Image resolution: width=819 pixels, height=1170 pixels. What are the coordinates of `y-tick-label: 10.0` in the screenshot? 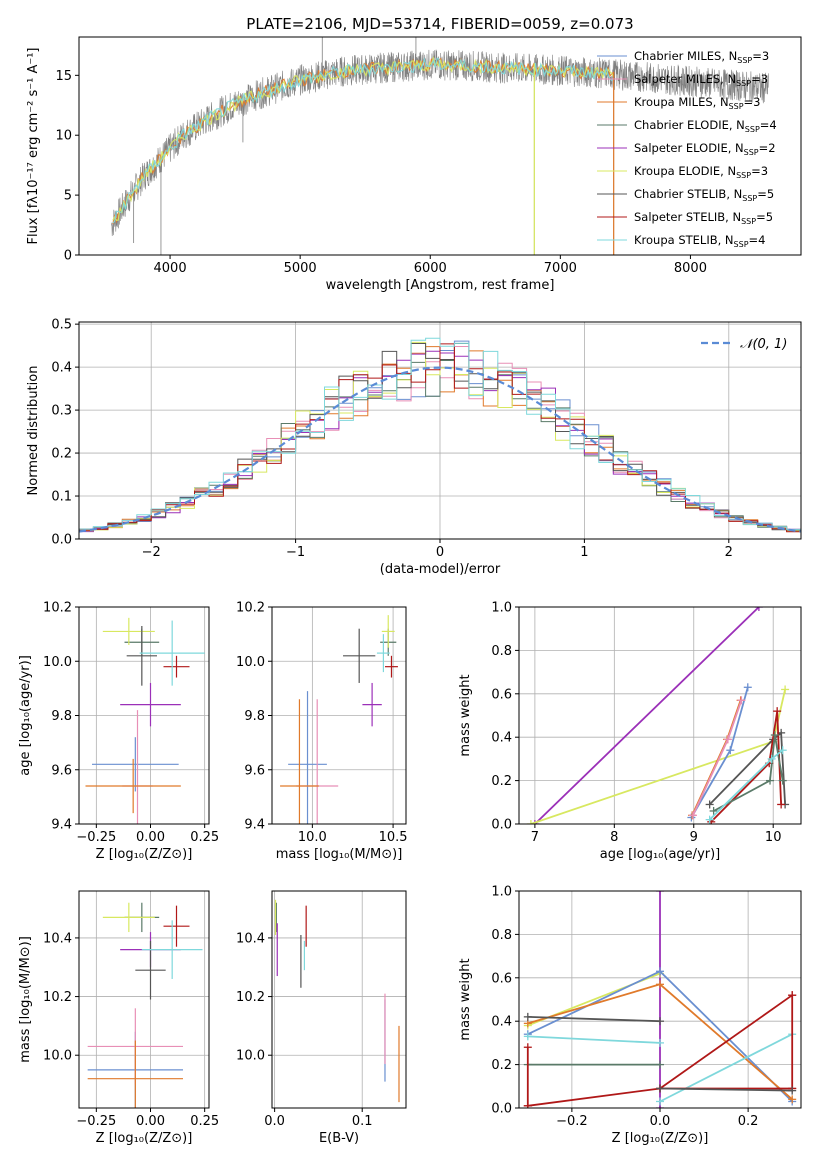 It's located at (57, 662).